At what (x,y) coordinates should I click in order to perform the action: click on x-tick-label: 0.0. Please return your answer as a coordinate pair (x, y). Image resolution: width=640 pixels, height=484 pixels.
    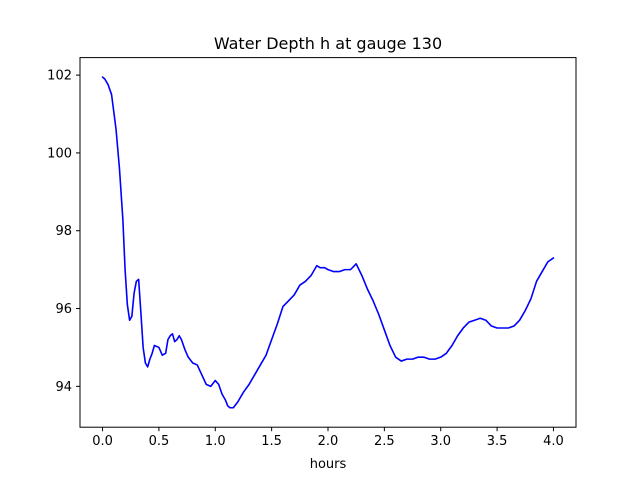
    Looking at the image, I should click on (102, 441).